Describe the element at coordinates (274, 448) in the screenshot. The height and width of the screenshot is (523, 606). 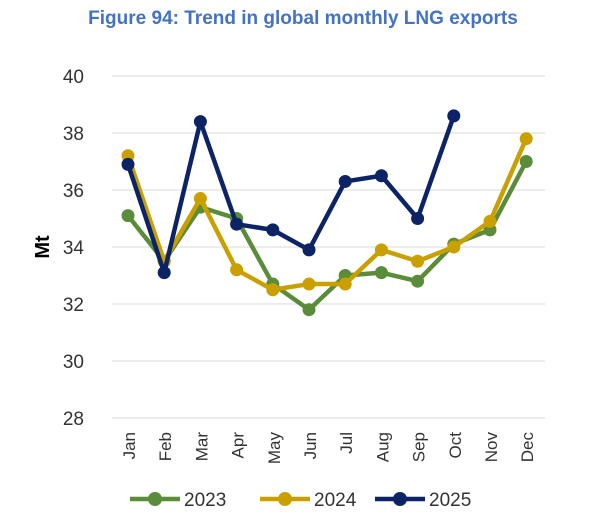
I see `x-tick-label: May` at that location.